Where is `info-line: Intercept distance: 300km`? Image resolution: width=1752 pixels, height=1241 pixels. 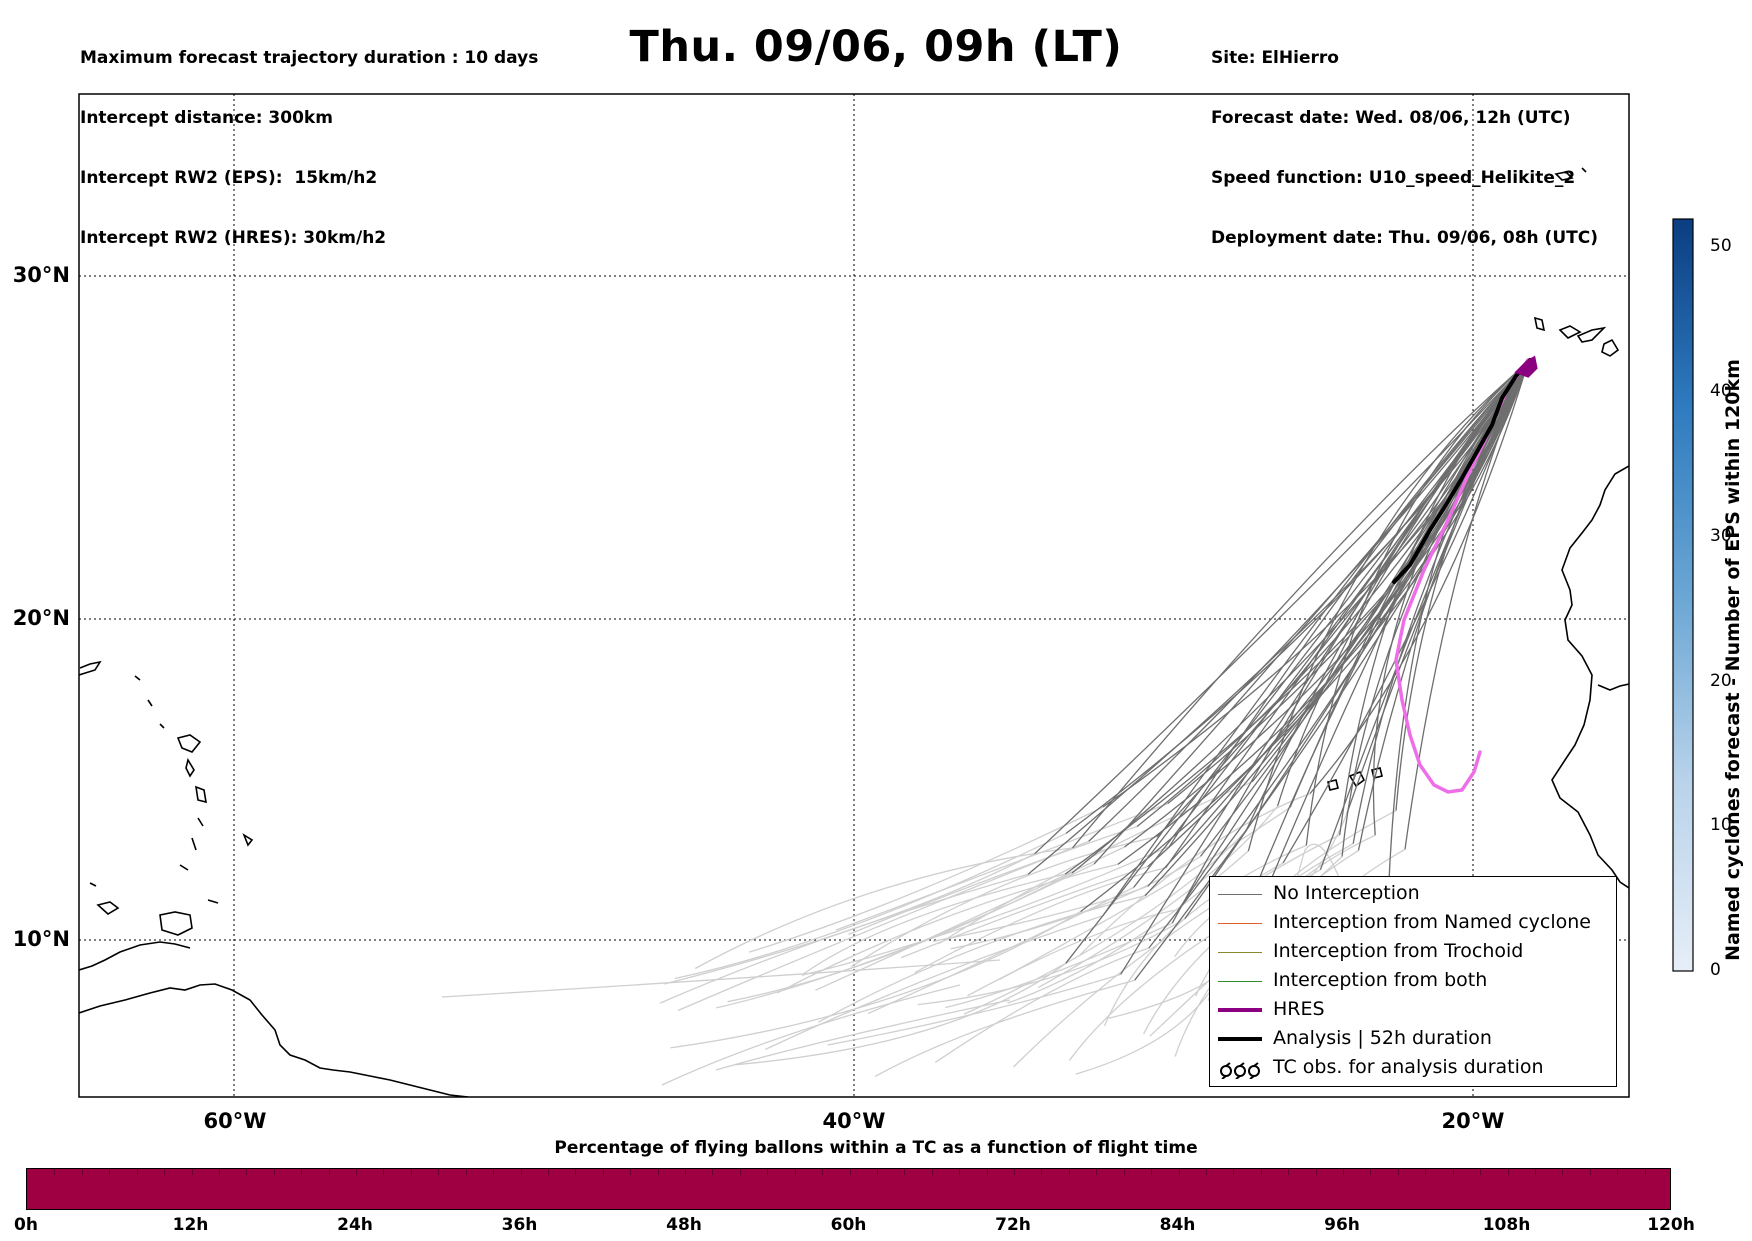
info-line: Intercept distance: 300km is located at coordinates (206, 118).